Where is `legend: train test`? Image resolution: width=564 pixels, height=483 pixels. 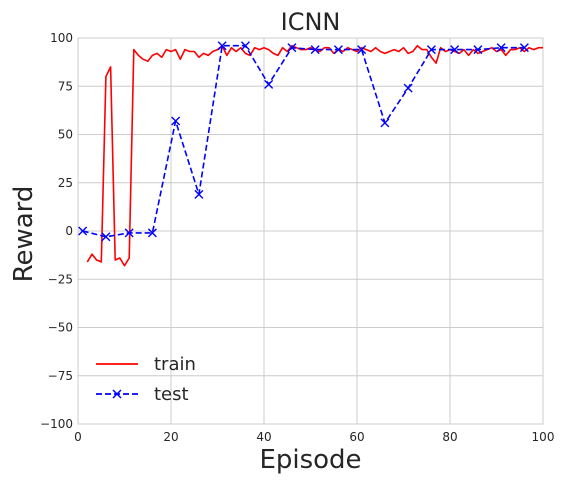
legend: train test is located at coordinates (146, 379).